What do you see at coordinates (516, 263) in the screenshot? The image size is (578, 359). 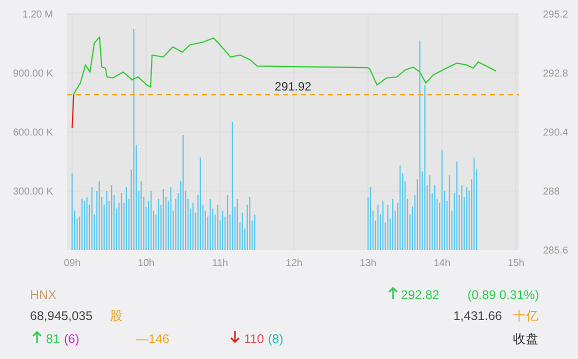 I see `x-tick-label: 15h` at bounding box center [516, 263].